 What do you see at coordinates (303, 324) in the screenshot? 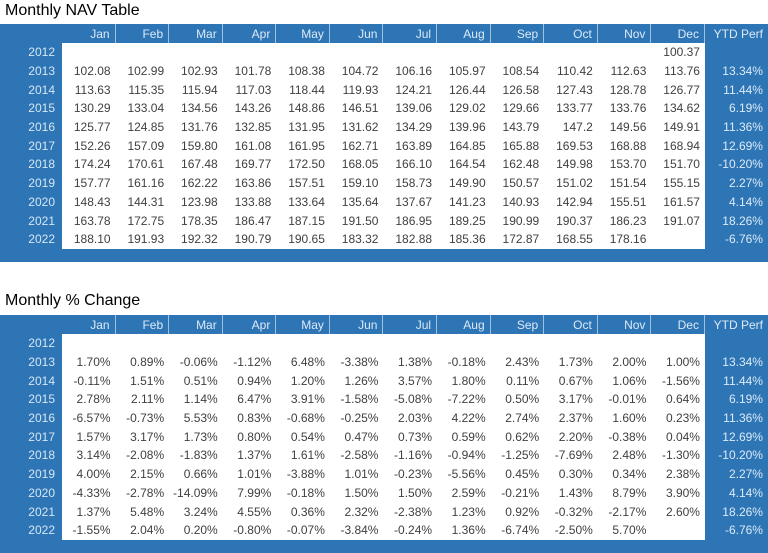
I see `column-header-may: May` at bounding box center [303, 324].